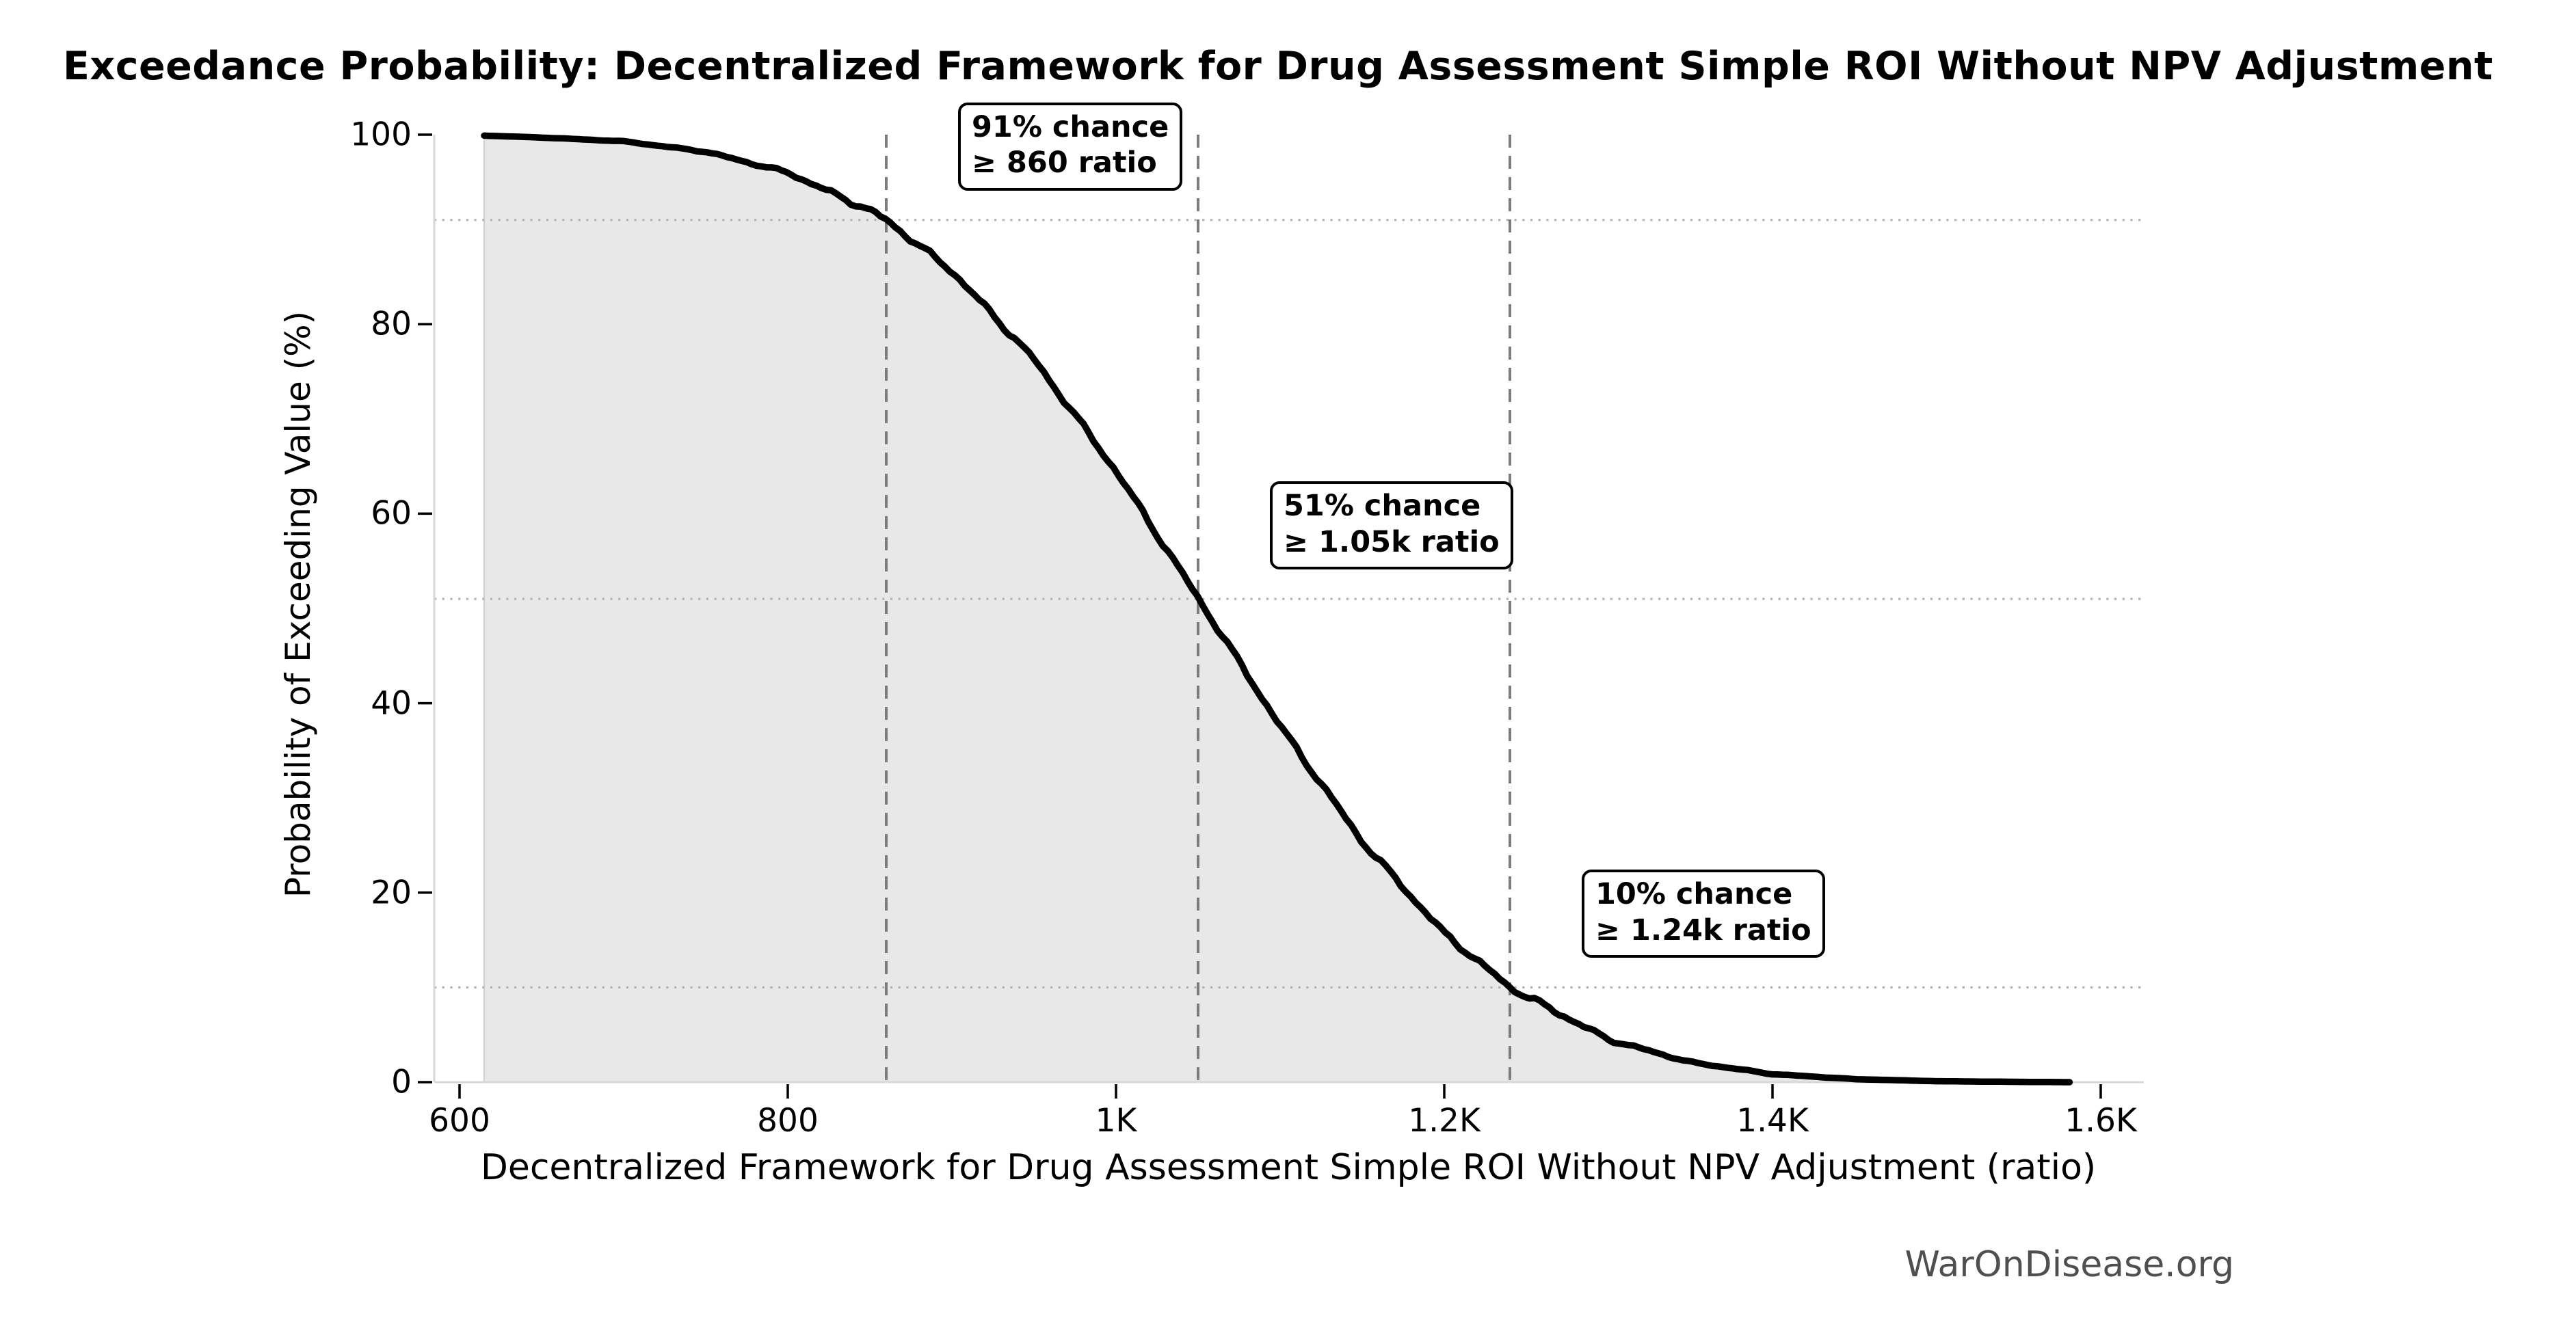  What do you see at coordinates (1116, 1121) in the screenshot?
I see `x-tick-label-1K: 1K` at bounding box center [1116, 1121].